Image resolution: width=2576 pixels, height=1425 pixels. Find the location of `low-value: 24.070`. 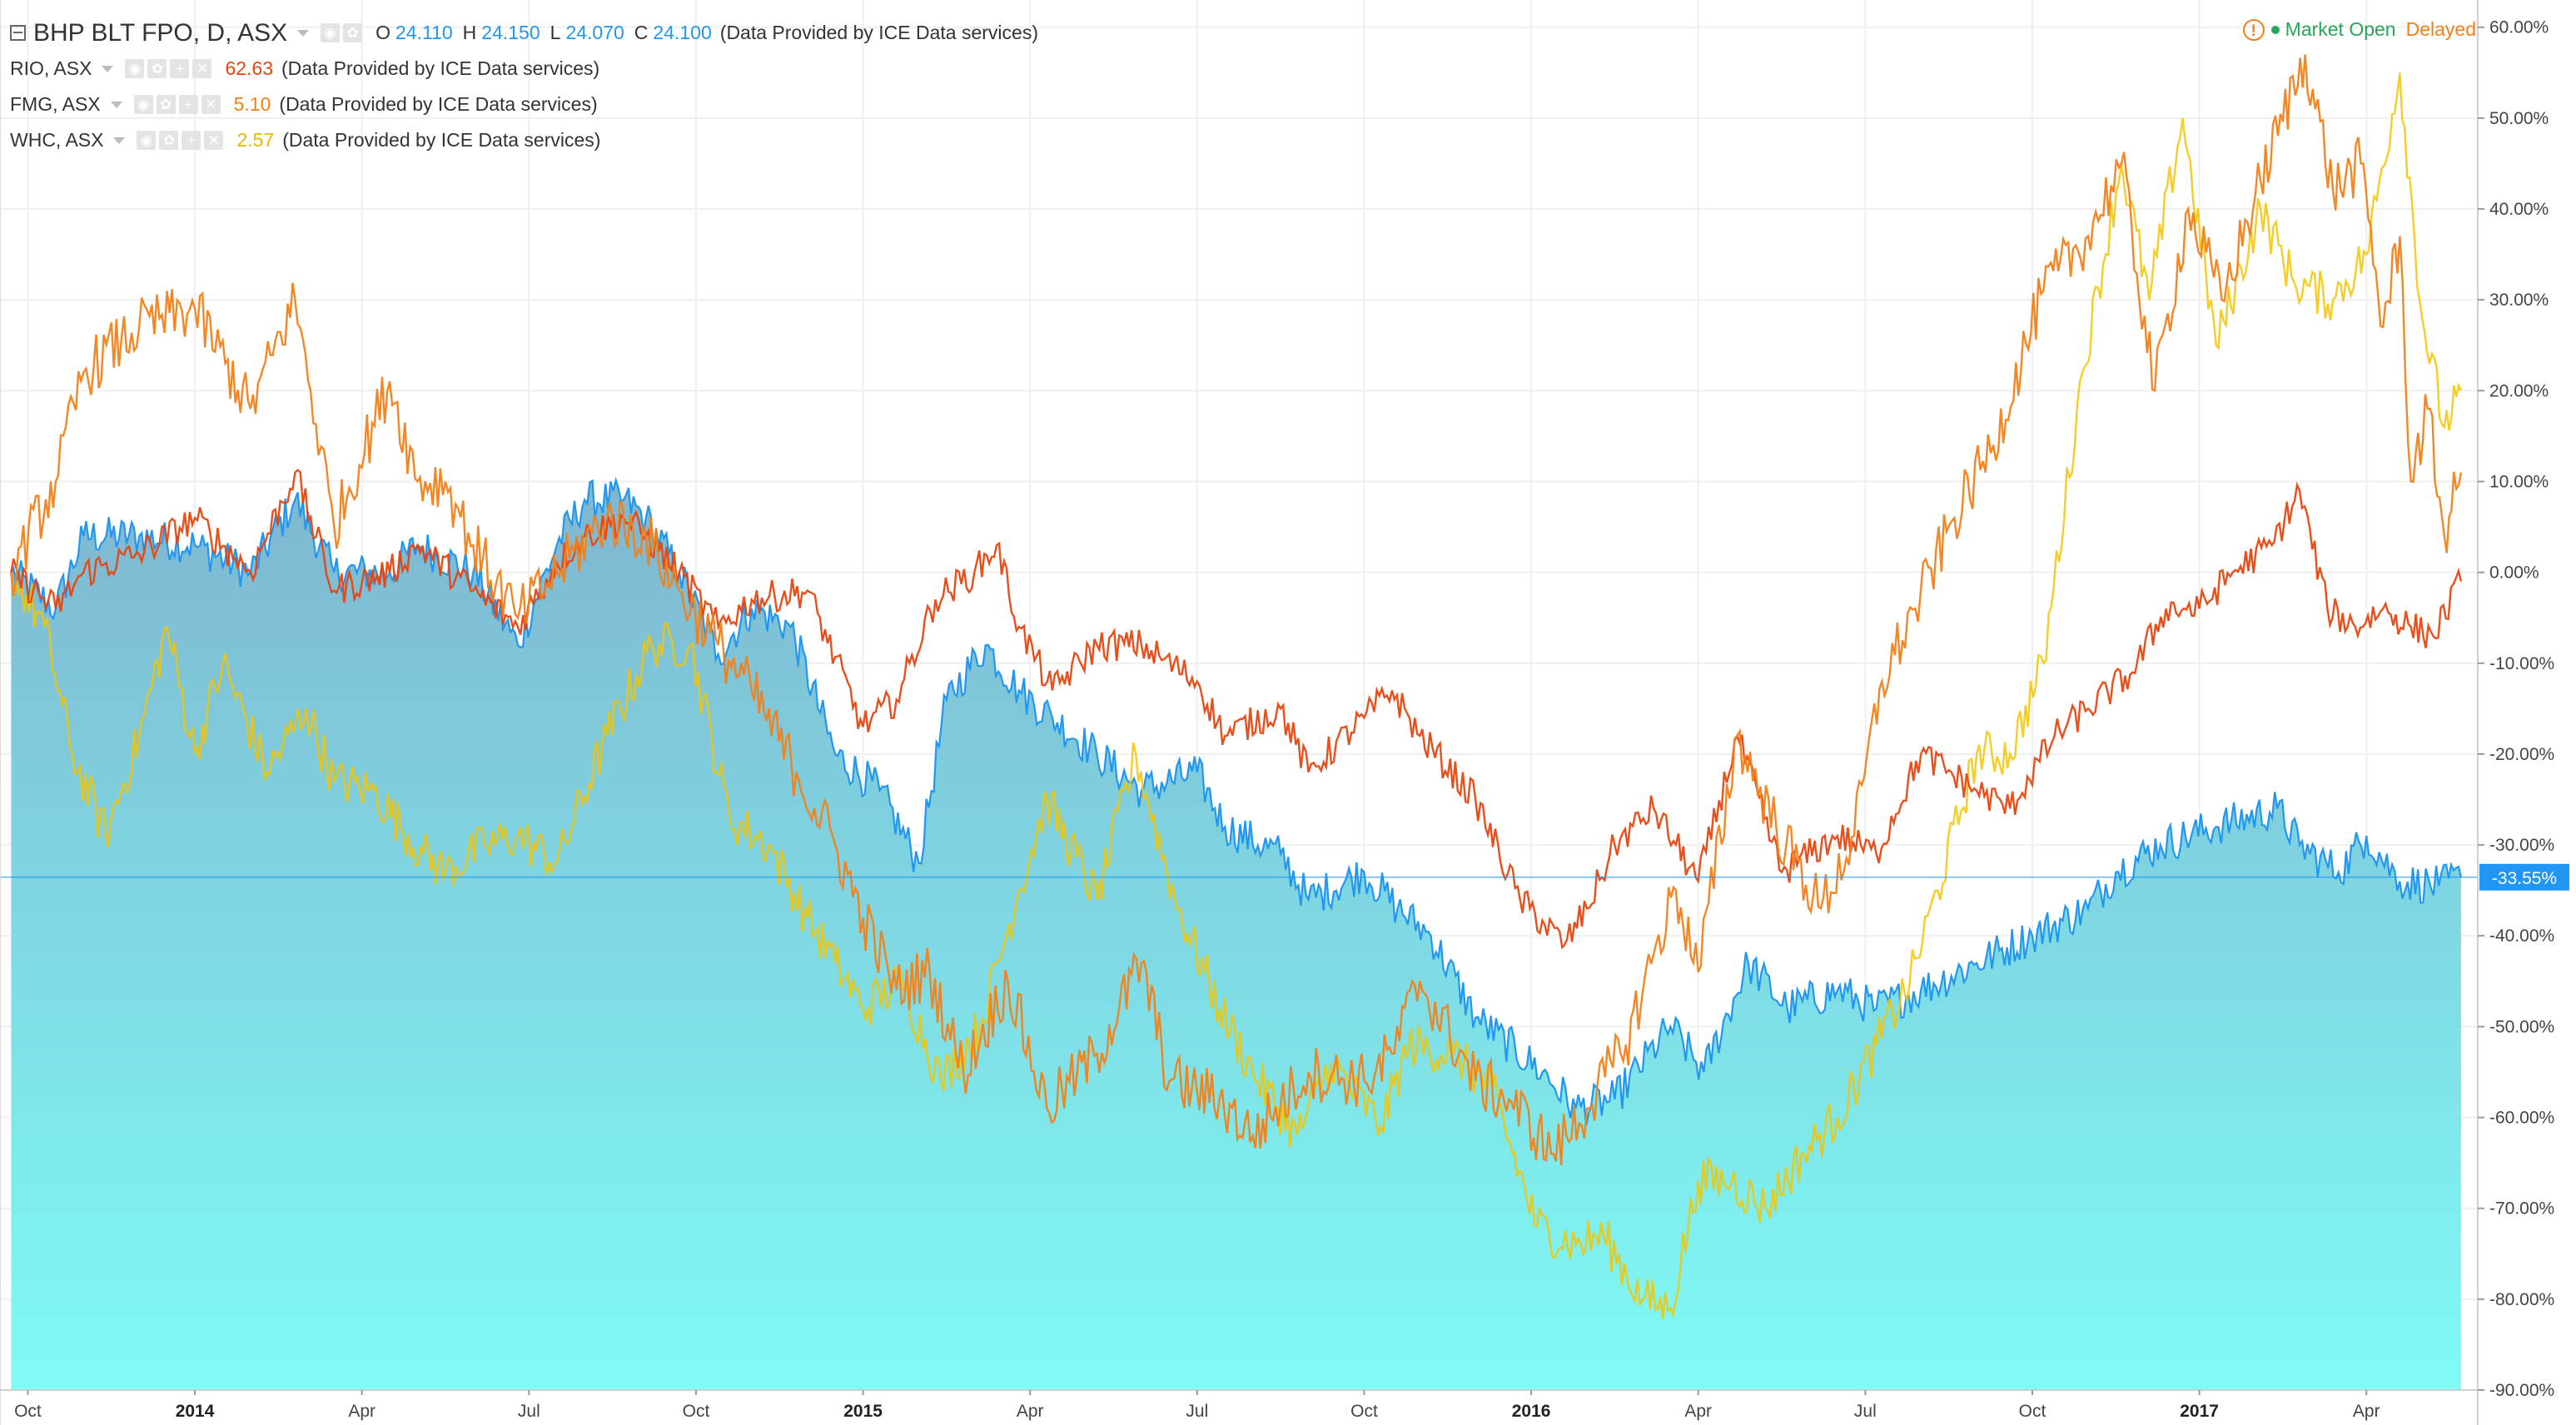

low-value: 24.070 is located at coordinates (594, 32).